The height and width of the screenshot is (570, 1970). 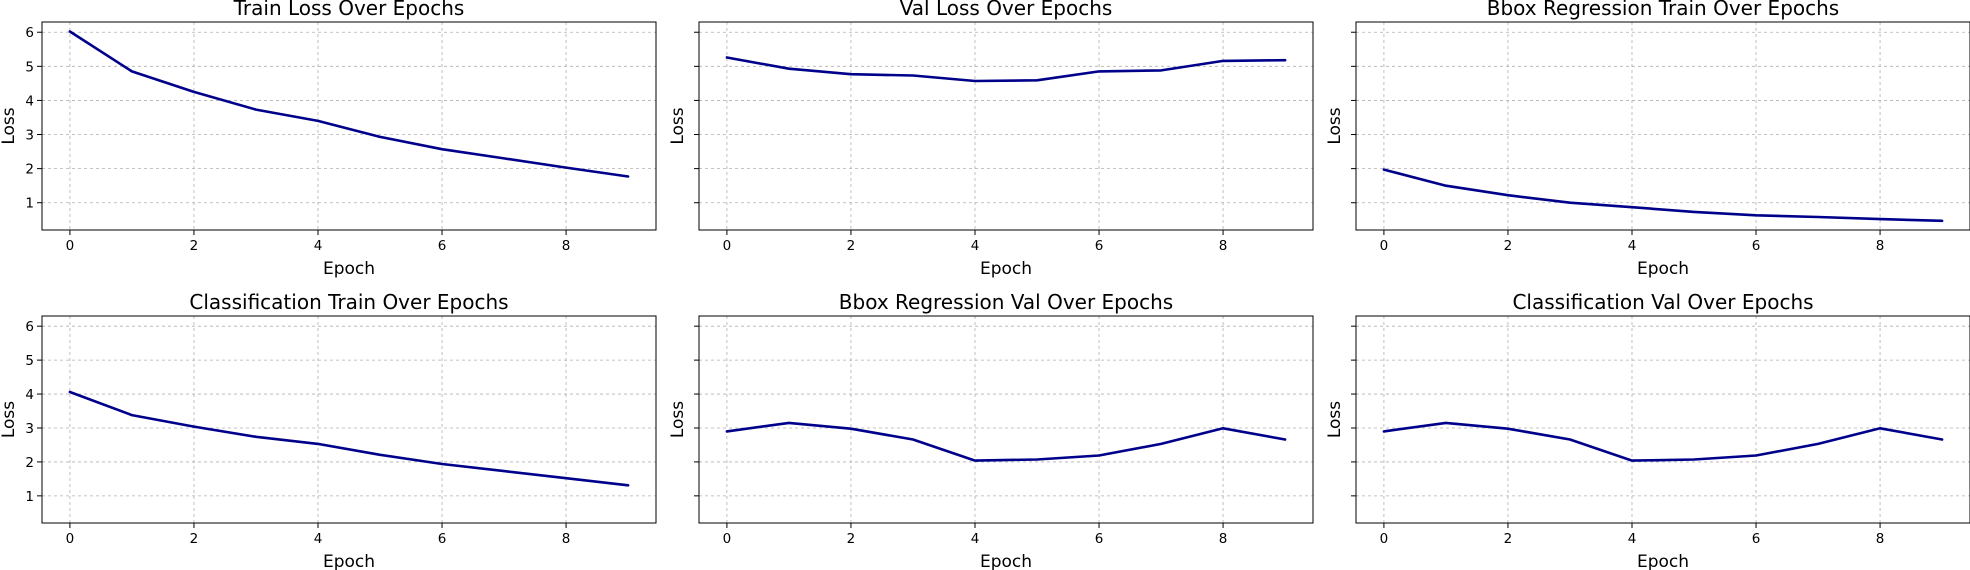 What do you see at coordinates (348, 302) in the screenshot?
I see `chart-title: Classification Train Over Epochs` at bounding box center [348, 302].